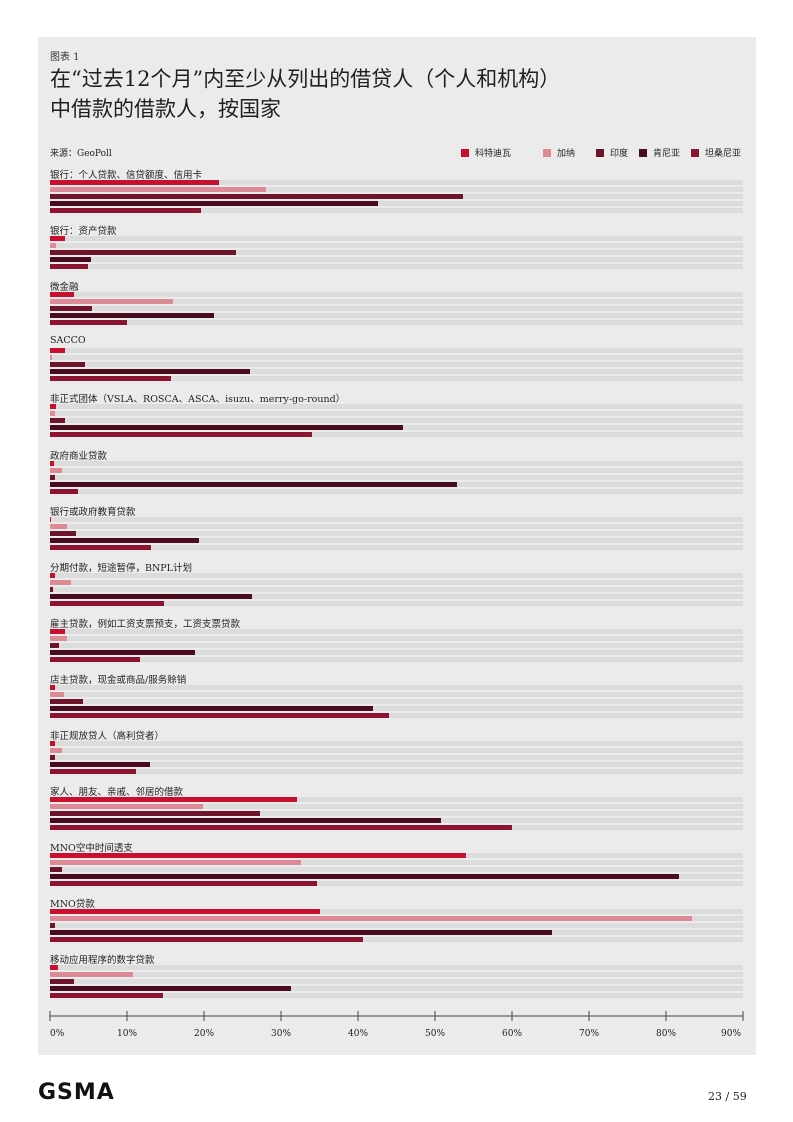  Describe the element at coordinates (79, 456) in the screenshot. I see `category-label: 政府商业贷款` at that location.